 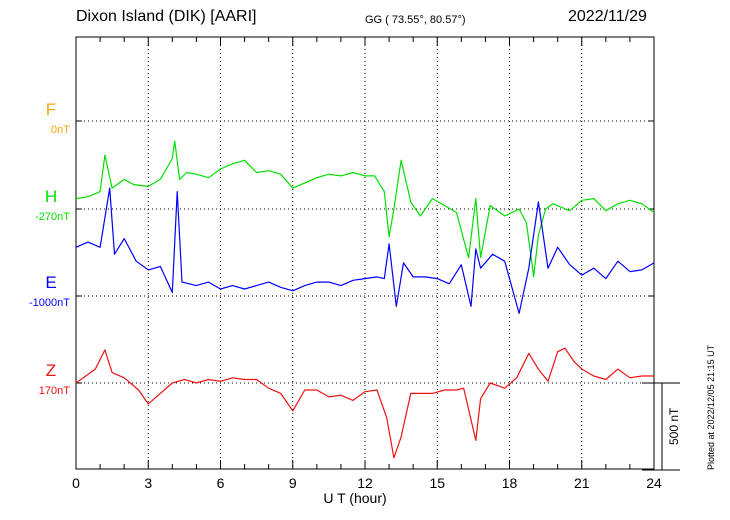 I want to click on x-tick-label: 12, so click(x=365, y=483).